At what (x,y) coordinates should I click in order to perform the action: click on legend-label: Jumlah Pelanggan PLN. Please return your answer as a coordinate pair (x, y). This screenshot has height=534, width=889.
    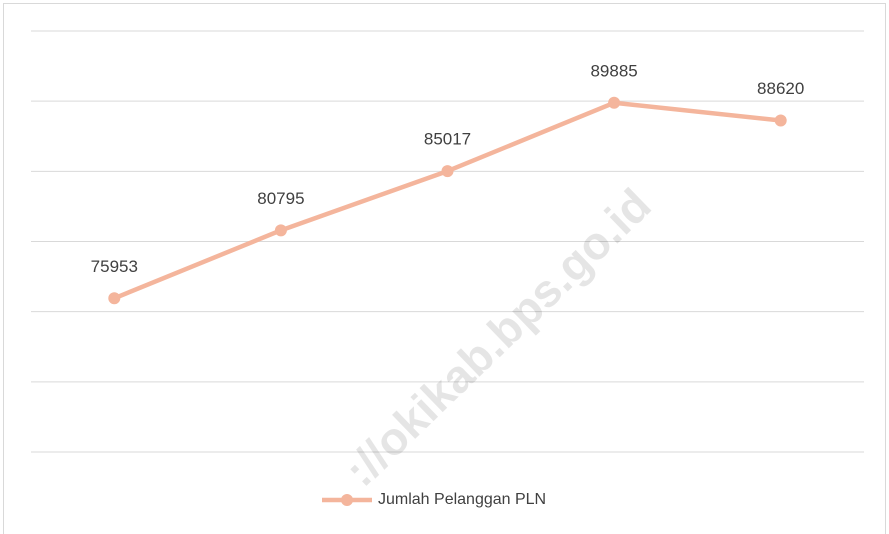
    Looking at the image, I should click on (462, 499).